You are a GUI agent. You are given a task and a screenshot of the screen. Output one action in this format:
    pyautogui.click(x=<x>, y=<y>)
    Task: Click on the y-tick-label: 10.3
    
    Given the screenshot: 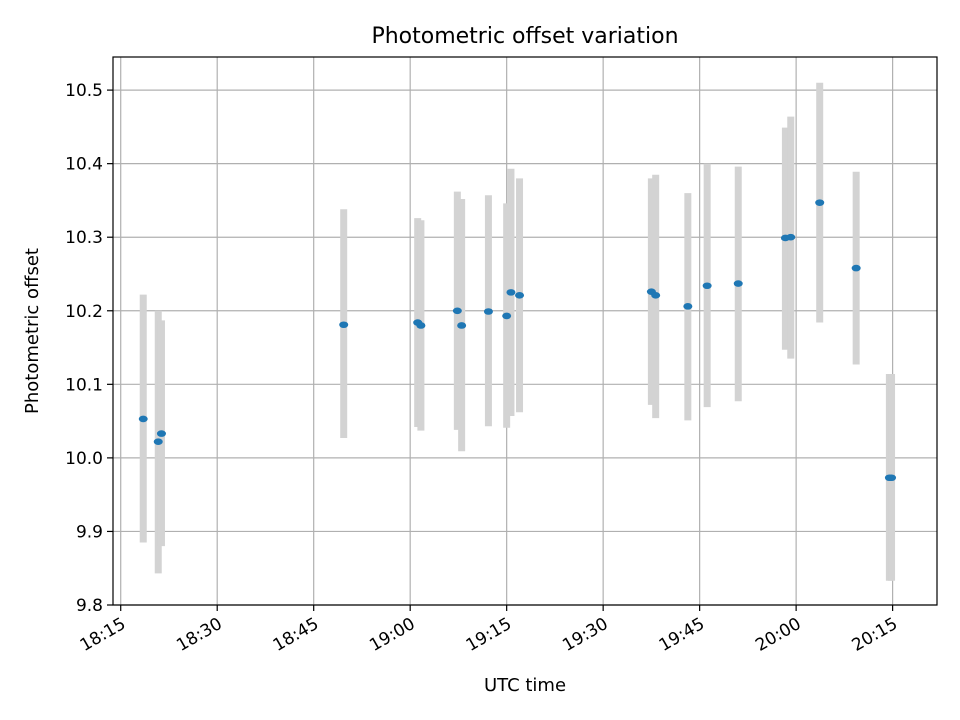 What is the action you would take?
    pyautogui.click(x=84, y=238)
    